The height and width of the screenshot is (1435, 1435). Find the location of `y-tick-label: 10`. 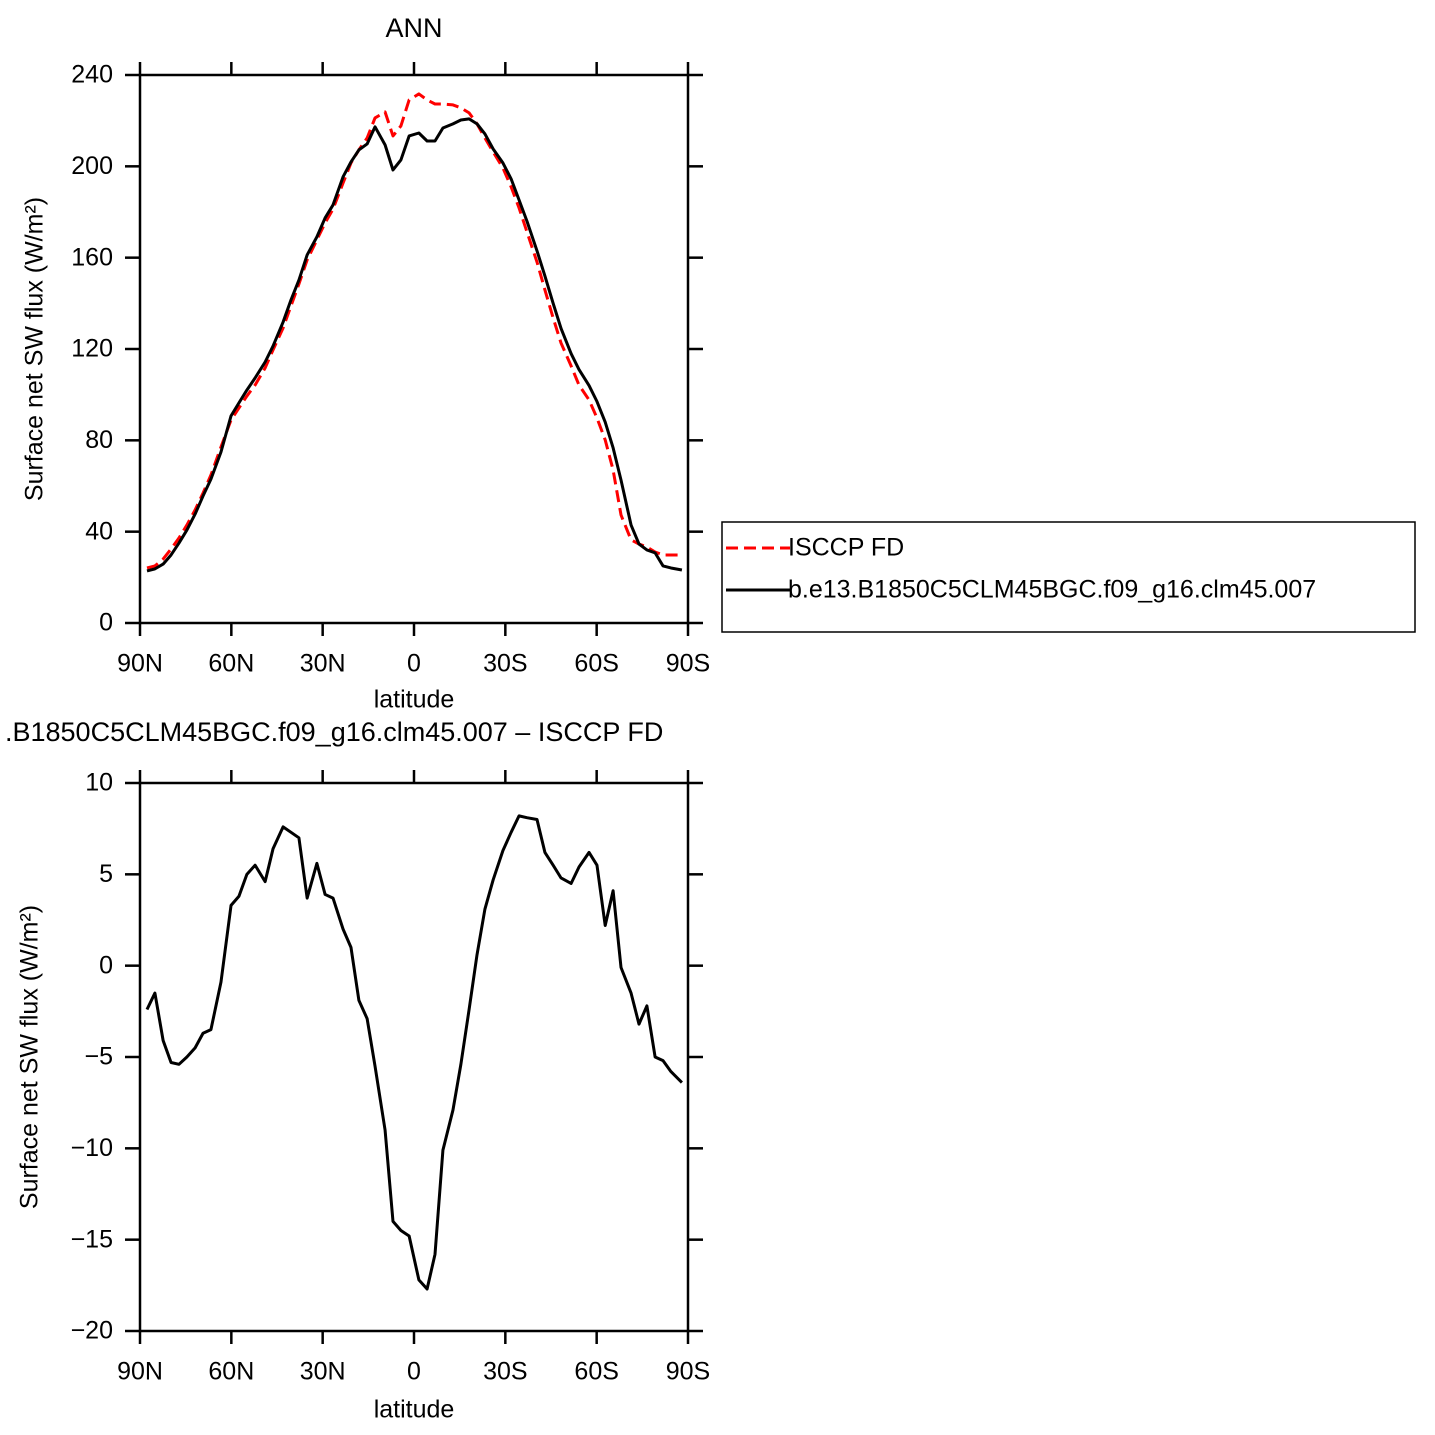

y-tick-label: 10 is located at coordinates (99, 783).